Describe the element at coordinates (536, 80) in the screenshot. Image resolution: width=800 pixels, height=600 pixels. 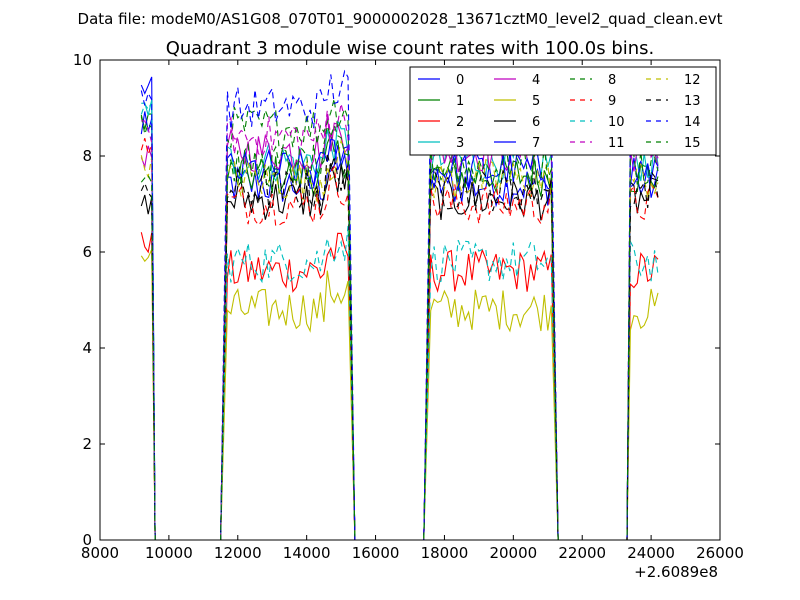
I see `legend-label-4: 4` at that location.